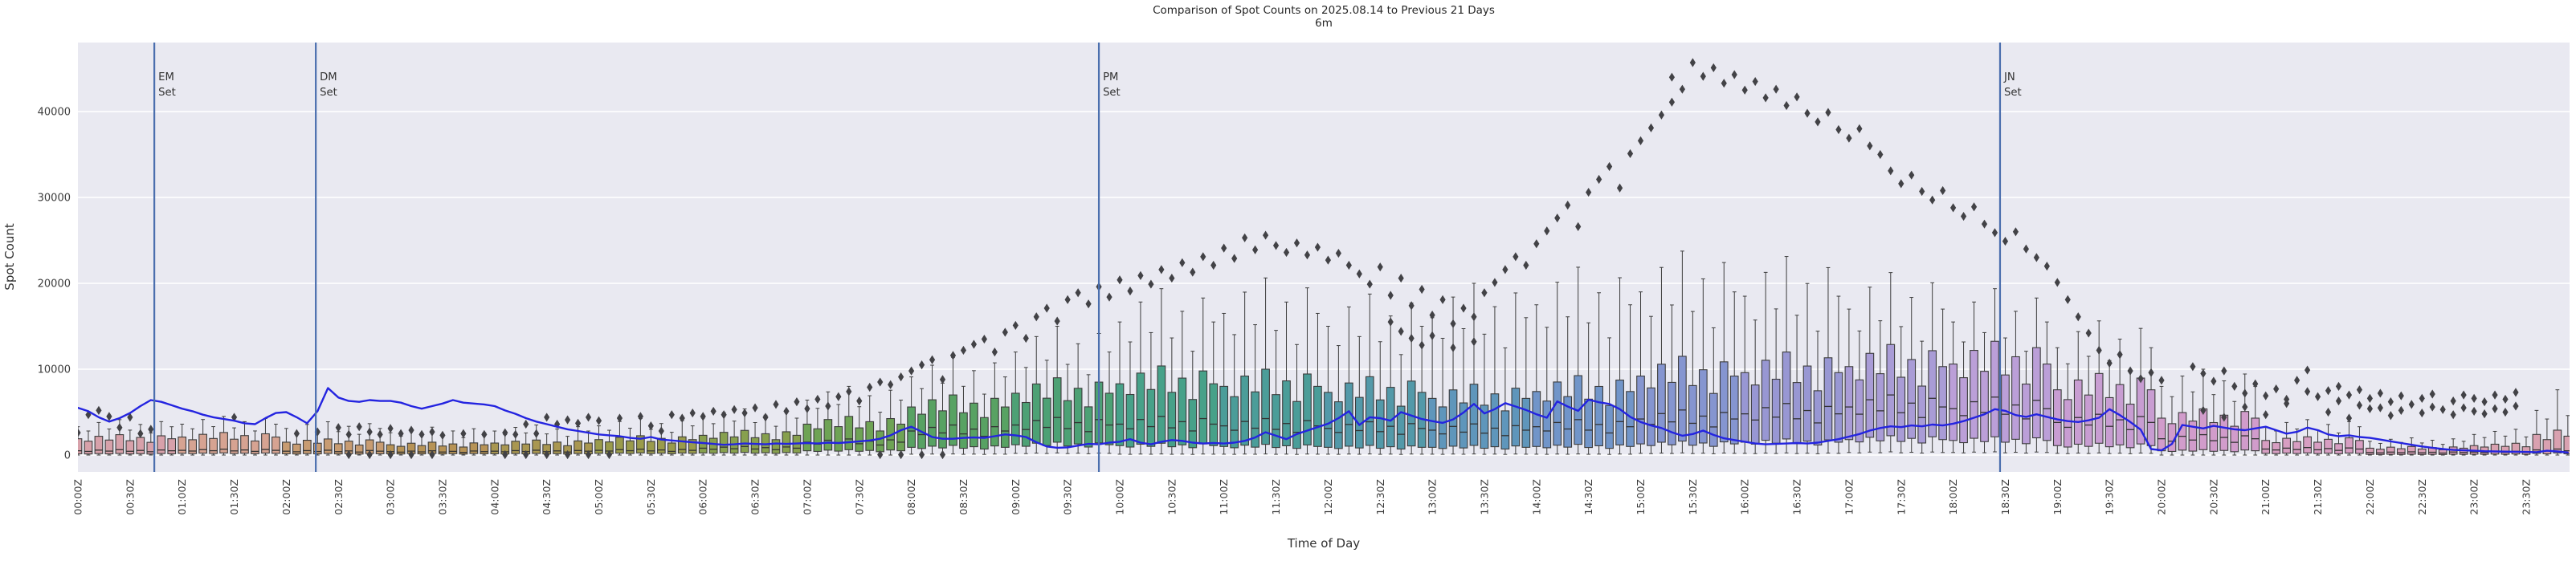 The image size is (2576, 561). I want to click on x-tick-label: 17:00Z, so click(1849, 497).